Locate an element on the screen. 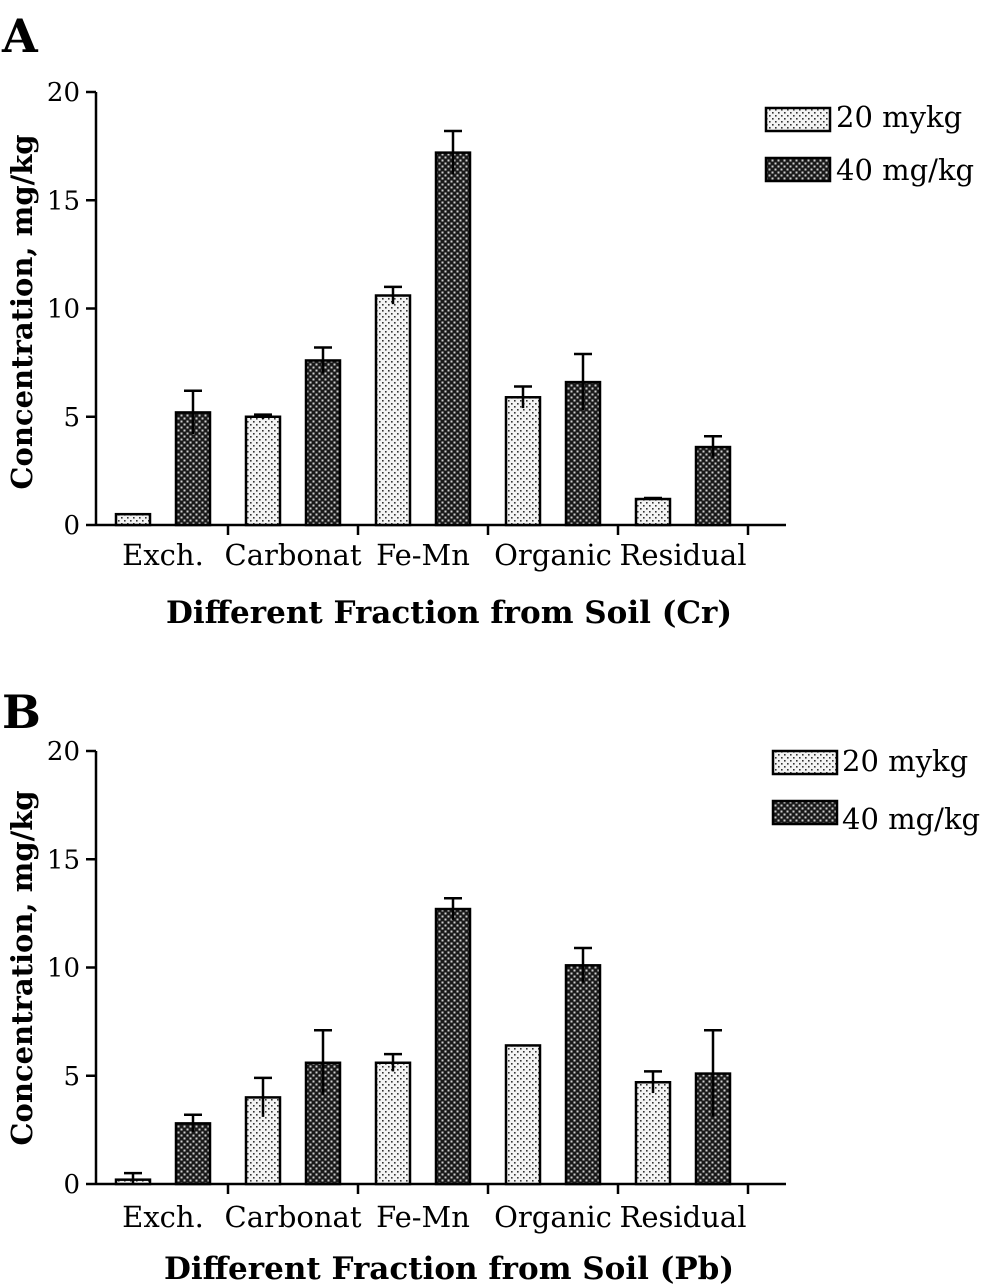  panel-a-y-axis-label: Concentration, mg/kg is located at coordinates (22, 311).